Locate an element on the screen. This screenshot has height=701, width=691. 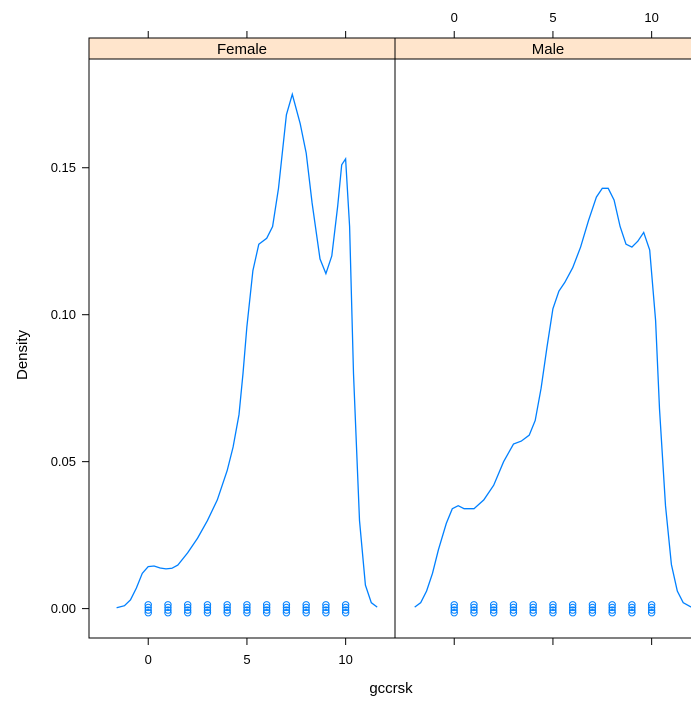
strip-label-female: Female is located at coordinates (242, 49).